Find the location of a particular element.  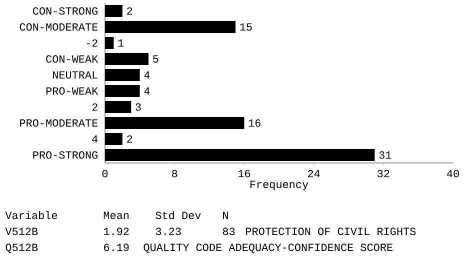

y-tick-label: CON-WEAK is located at coordinates (72, 59).